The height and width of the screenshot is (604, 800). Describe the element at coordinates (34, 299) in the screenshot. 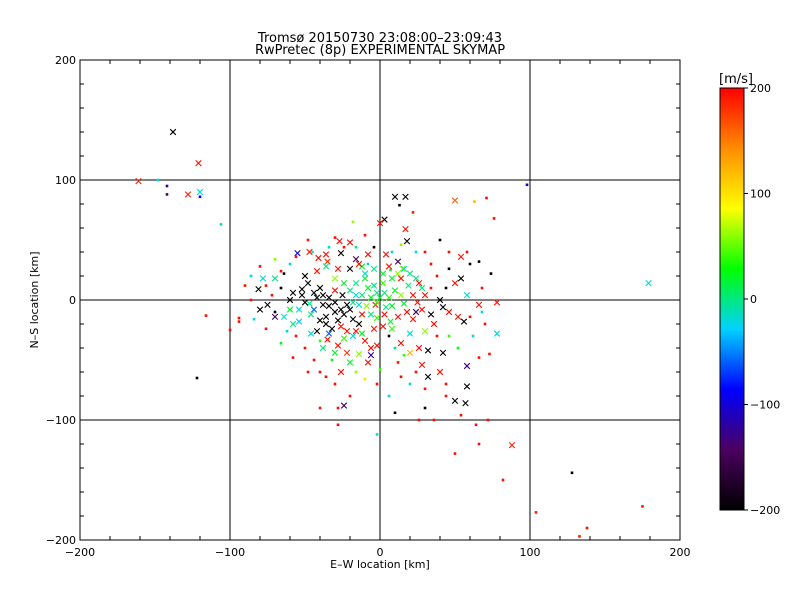

I see `y-axis-label: N–S location [km]` at that location.